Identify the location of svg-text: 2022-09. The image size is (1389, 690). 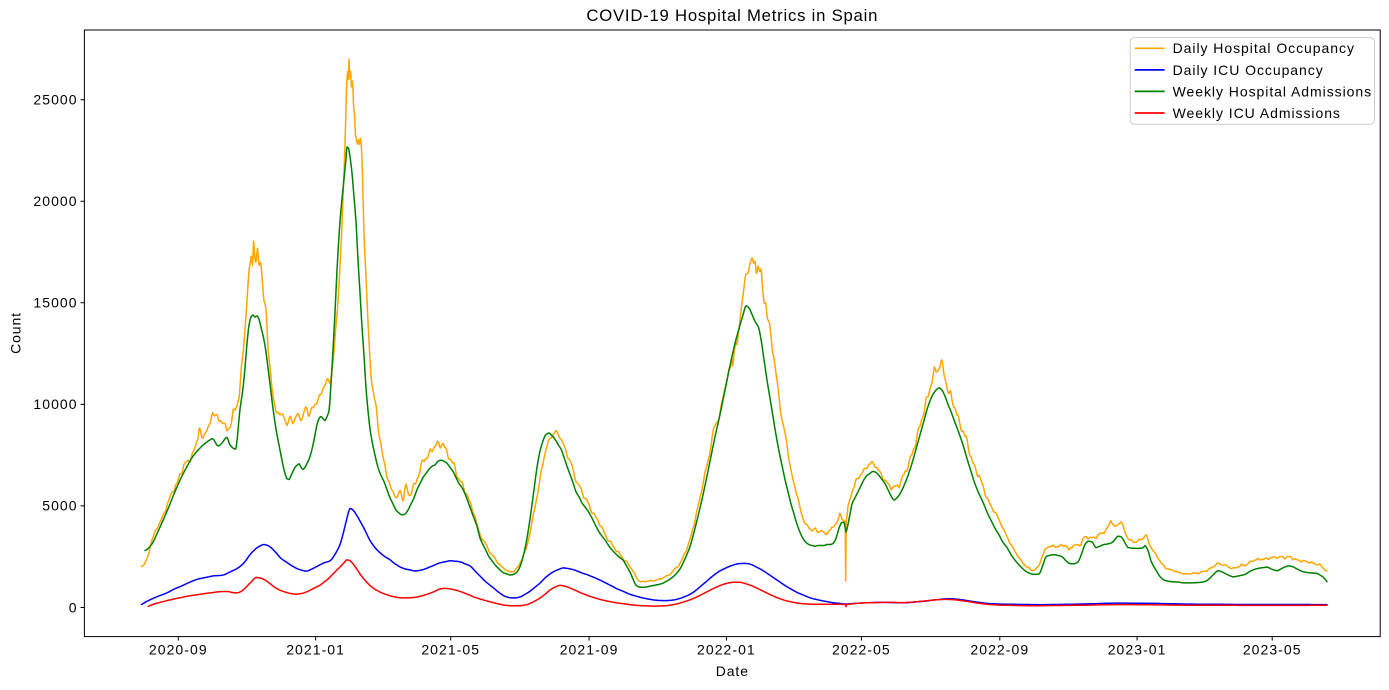
(999, 650).